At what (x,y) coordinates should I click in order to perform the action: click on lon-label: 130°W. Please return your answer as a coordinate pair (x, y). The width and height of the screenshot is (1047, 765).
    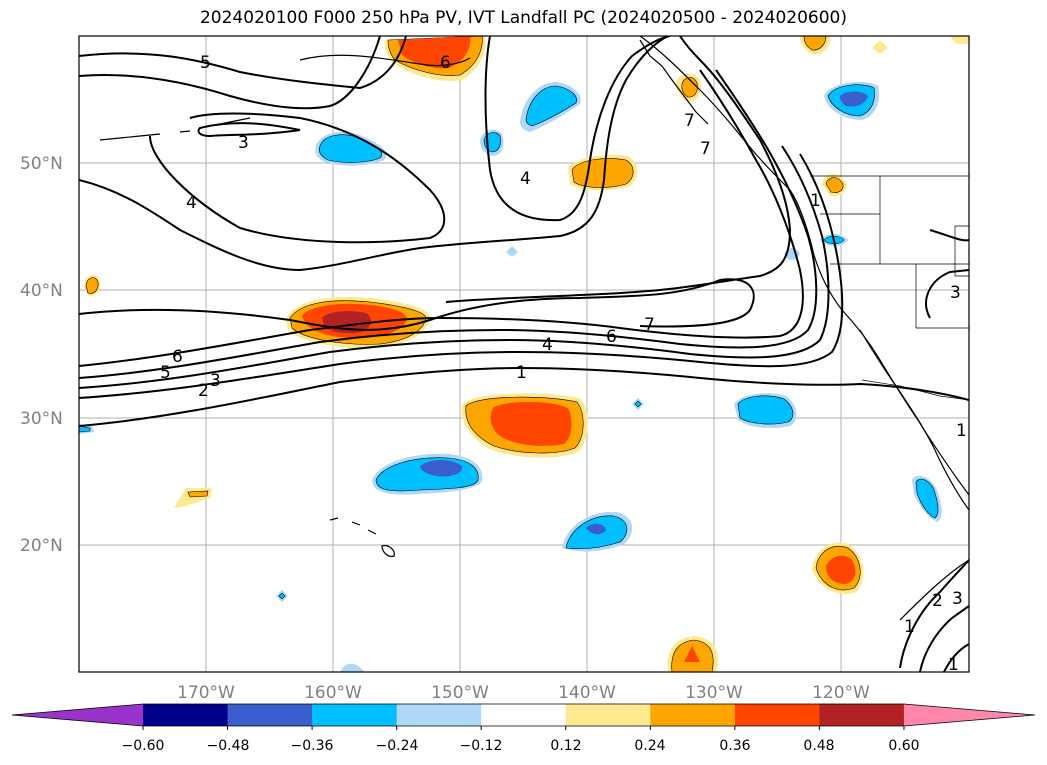
    Looking at the image, I should click on (714, 693).